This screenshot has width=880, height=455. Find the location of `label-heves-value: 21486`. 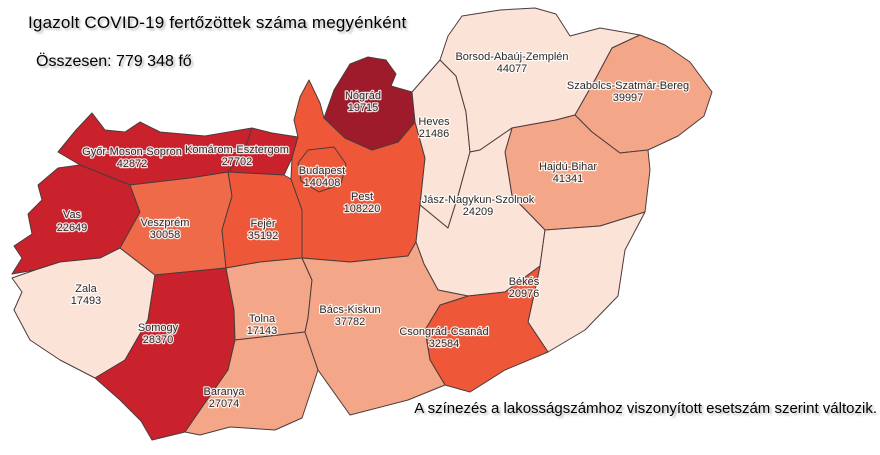

label-heves-value: 21486 is located at coordinates (434, 134).